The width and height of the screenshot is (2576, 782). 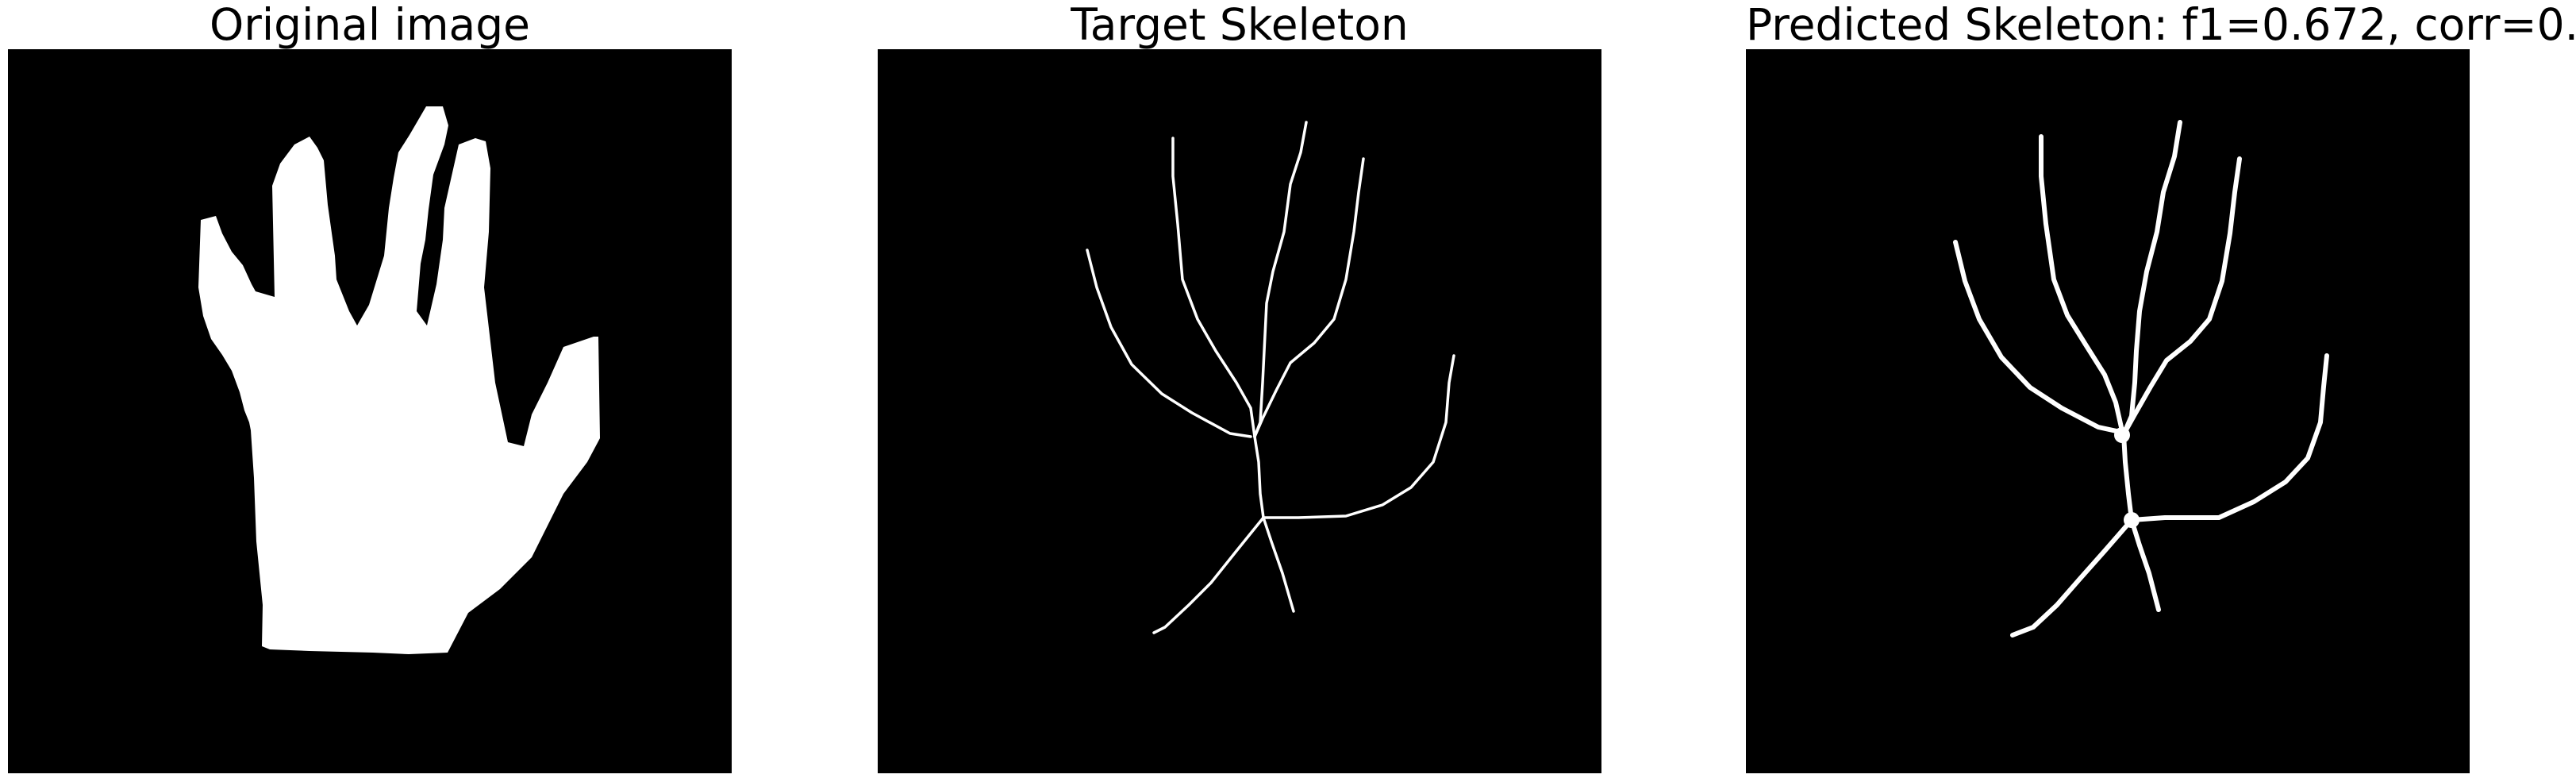 I want to click on target-branch-palm-trunk, so click(x=1259, y=477).